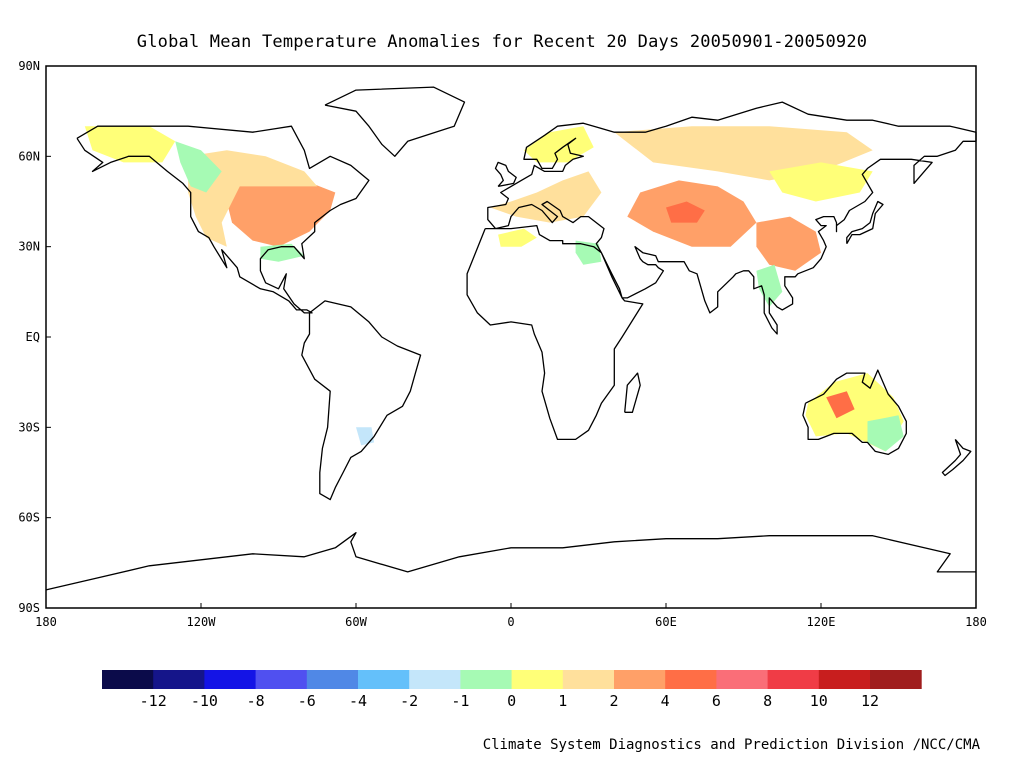 This screenshot has width=1024, height=768. Describe the element at coordinates (819, 701) in the screenshot. I see `colorbar-label: 10` at that location.